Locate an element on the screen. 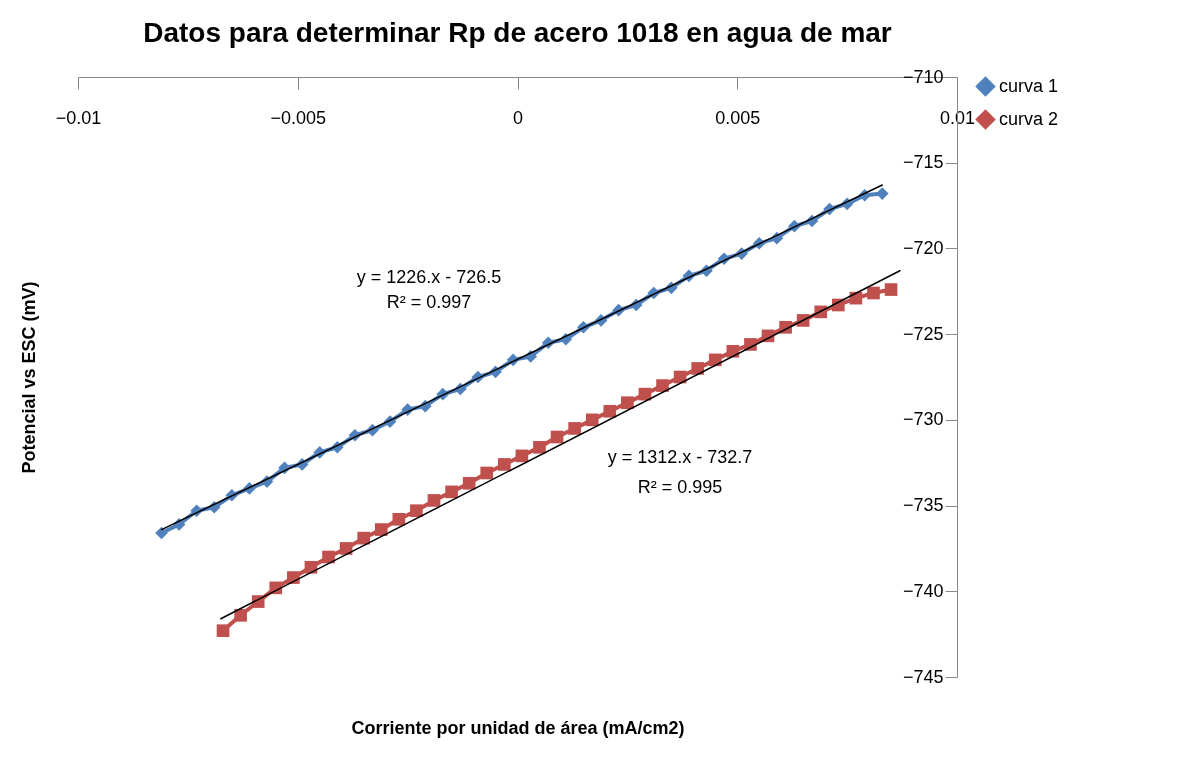 The image size is (1178, 772). annotation: R² = 0.997 is located at coordinates (429, 302).